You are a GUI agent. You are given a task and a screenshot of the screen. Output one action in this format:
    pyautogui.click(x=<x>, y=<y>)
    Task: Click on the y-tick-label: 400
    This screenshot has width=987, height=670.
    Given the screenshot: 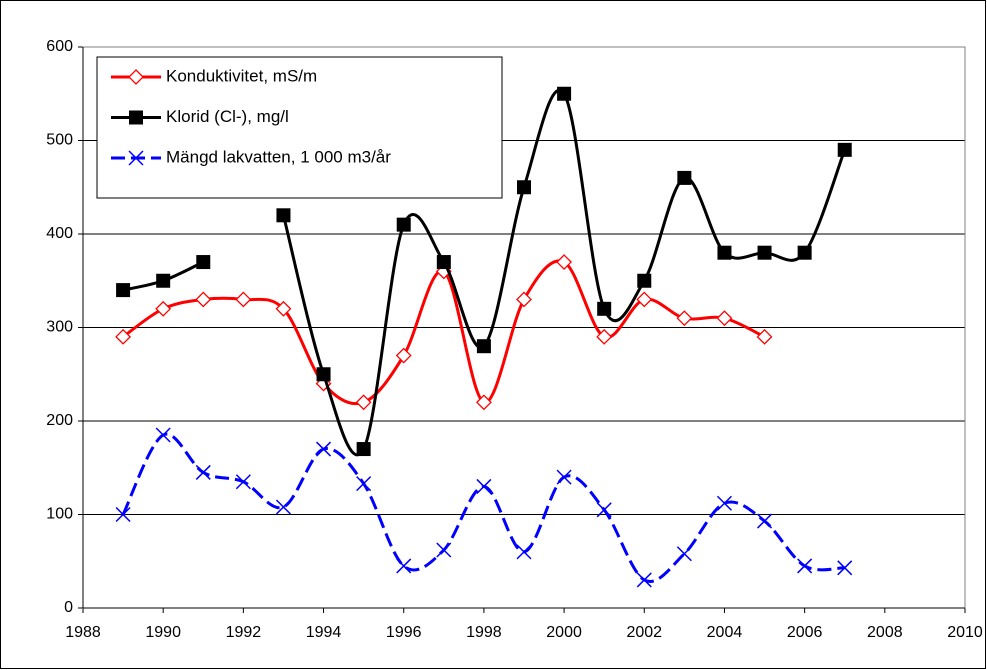 What is the action you would take?
    pyautogui.click(x=59, y=233)
    